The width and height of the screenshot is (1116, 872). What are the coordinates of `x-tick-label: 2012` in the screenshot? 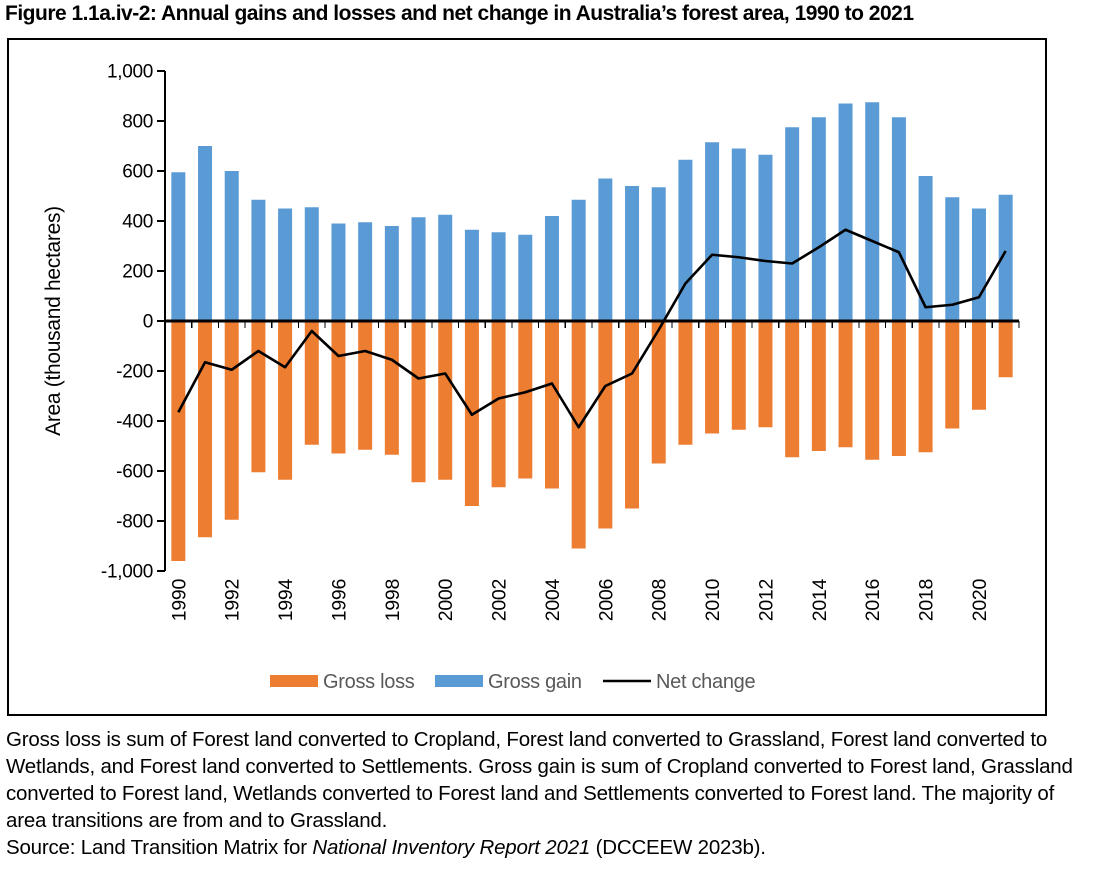 It's located at (766, 600).